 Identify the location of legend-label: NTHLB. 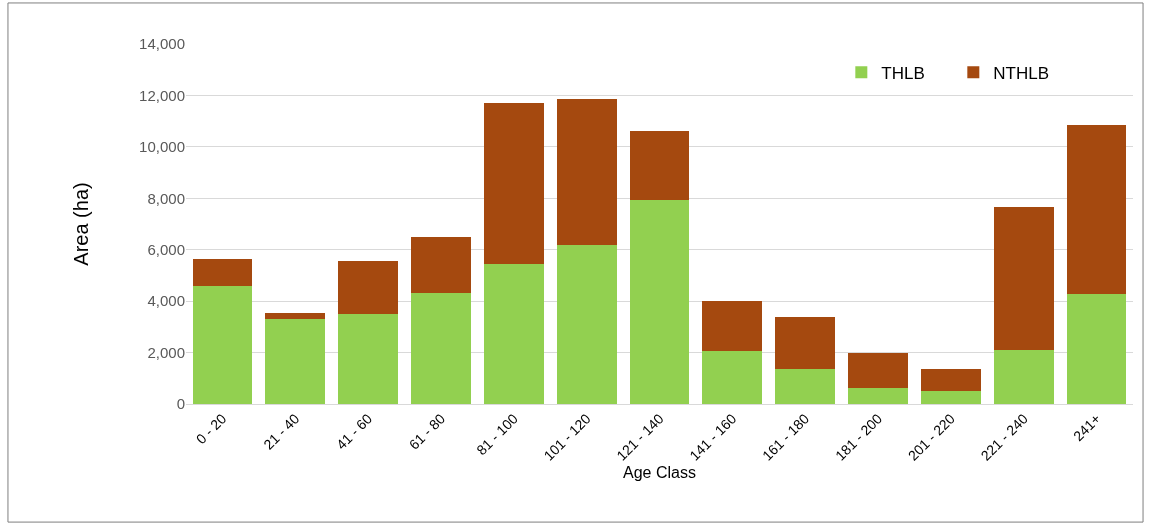
(1021, 73).